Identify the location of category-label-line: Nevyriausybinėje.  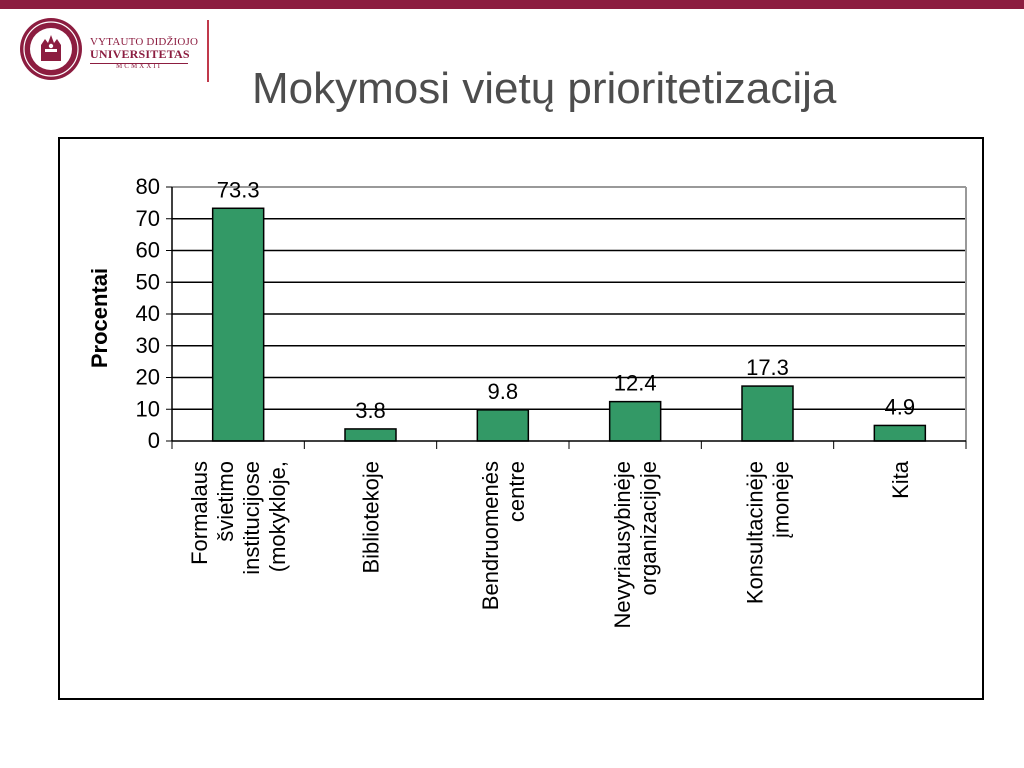
(622, 545).